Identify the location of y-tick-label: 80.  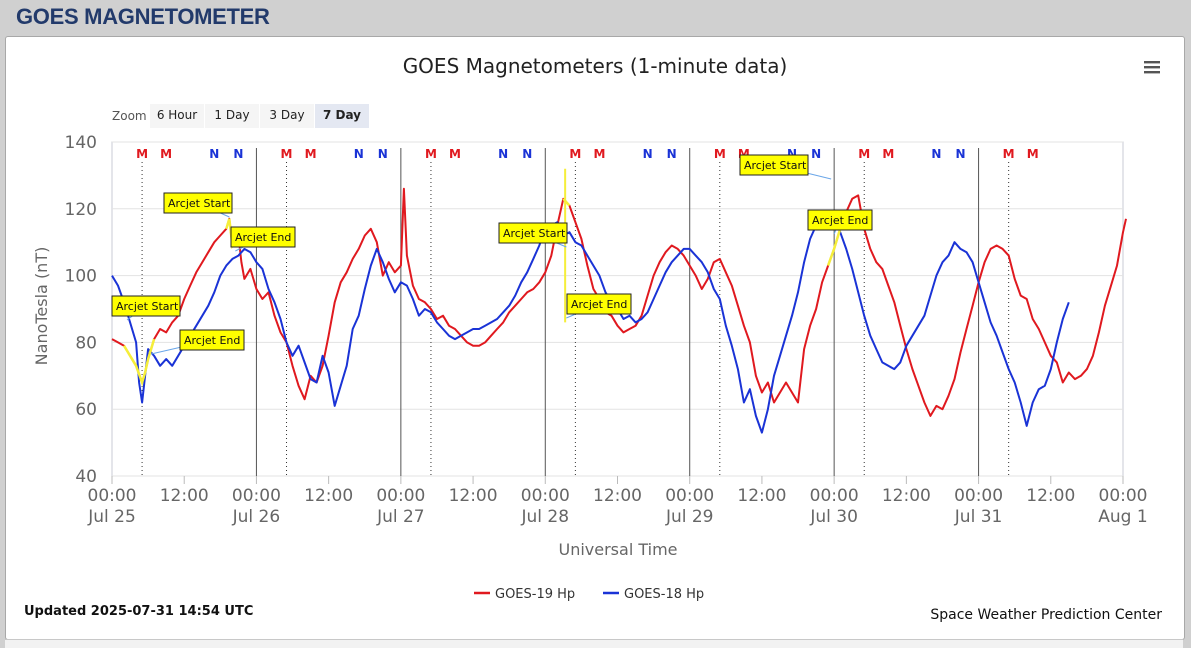
(86, 343).